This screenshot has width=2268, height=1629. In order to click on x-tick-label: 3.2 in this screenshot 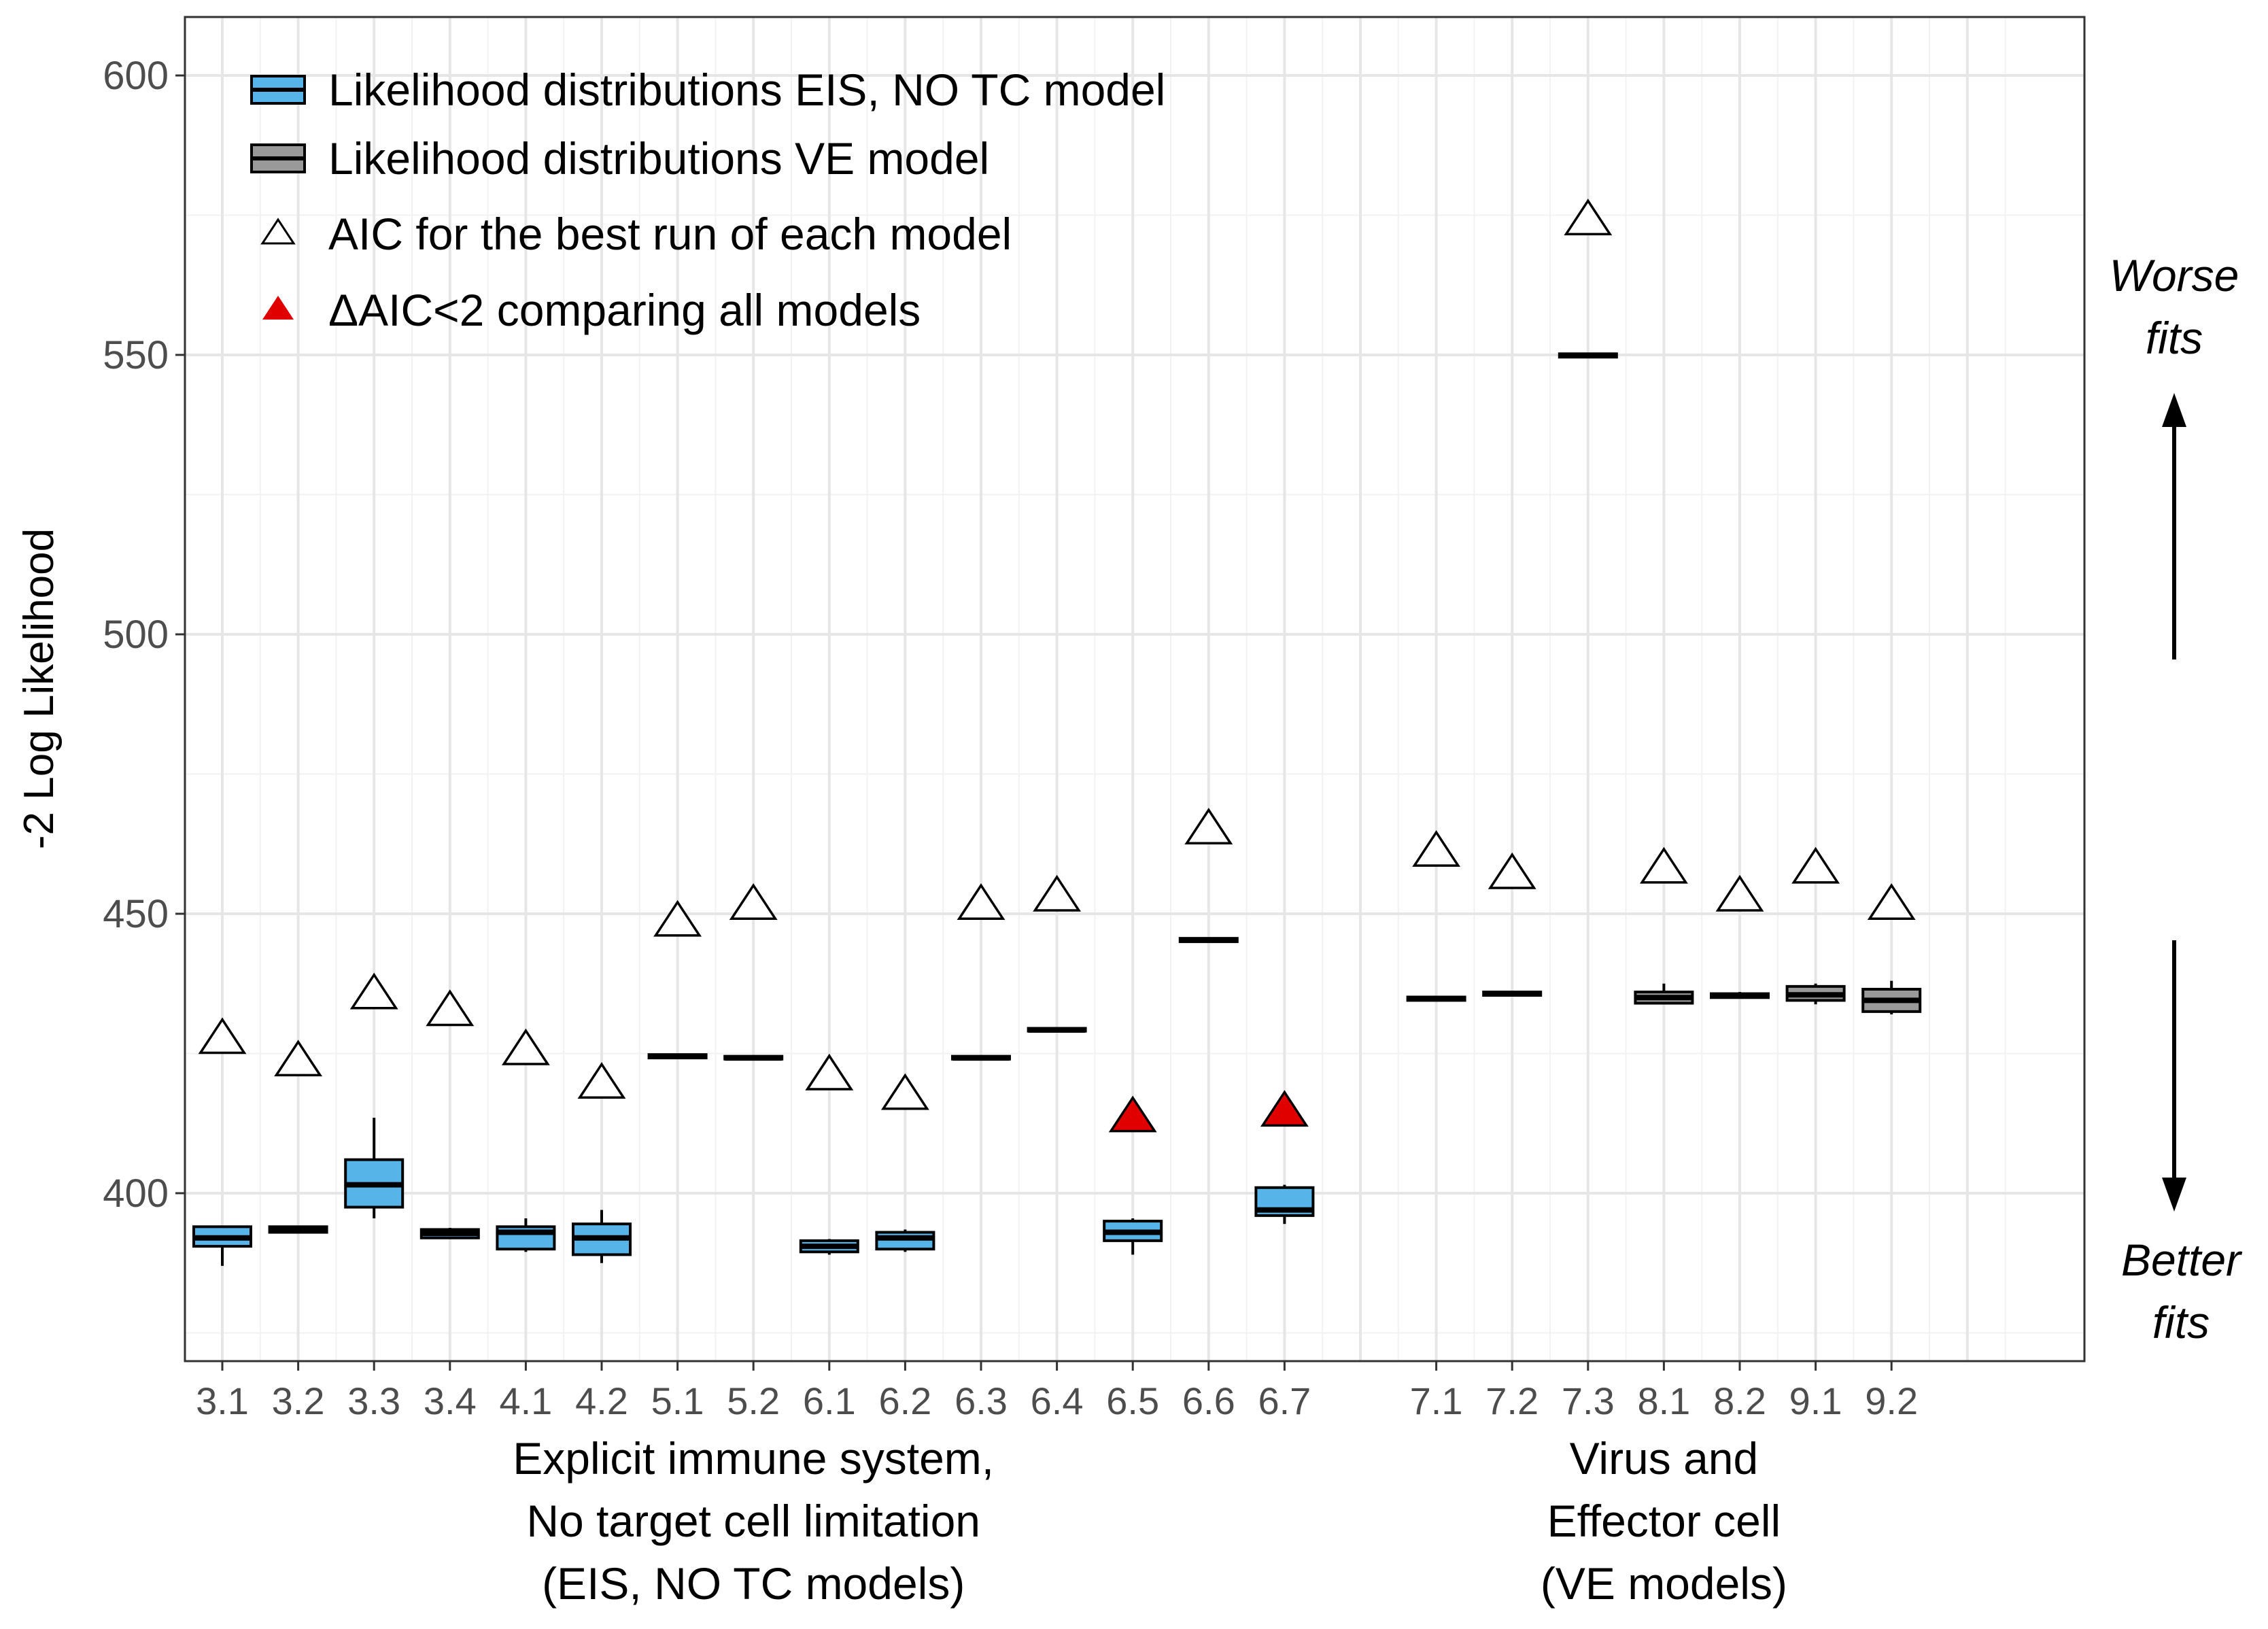, I will do `click(298, 1400)`.